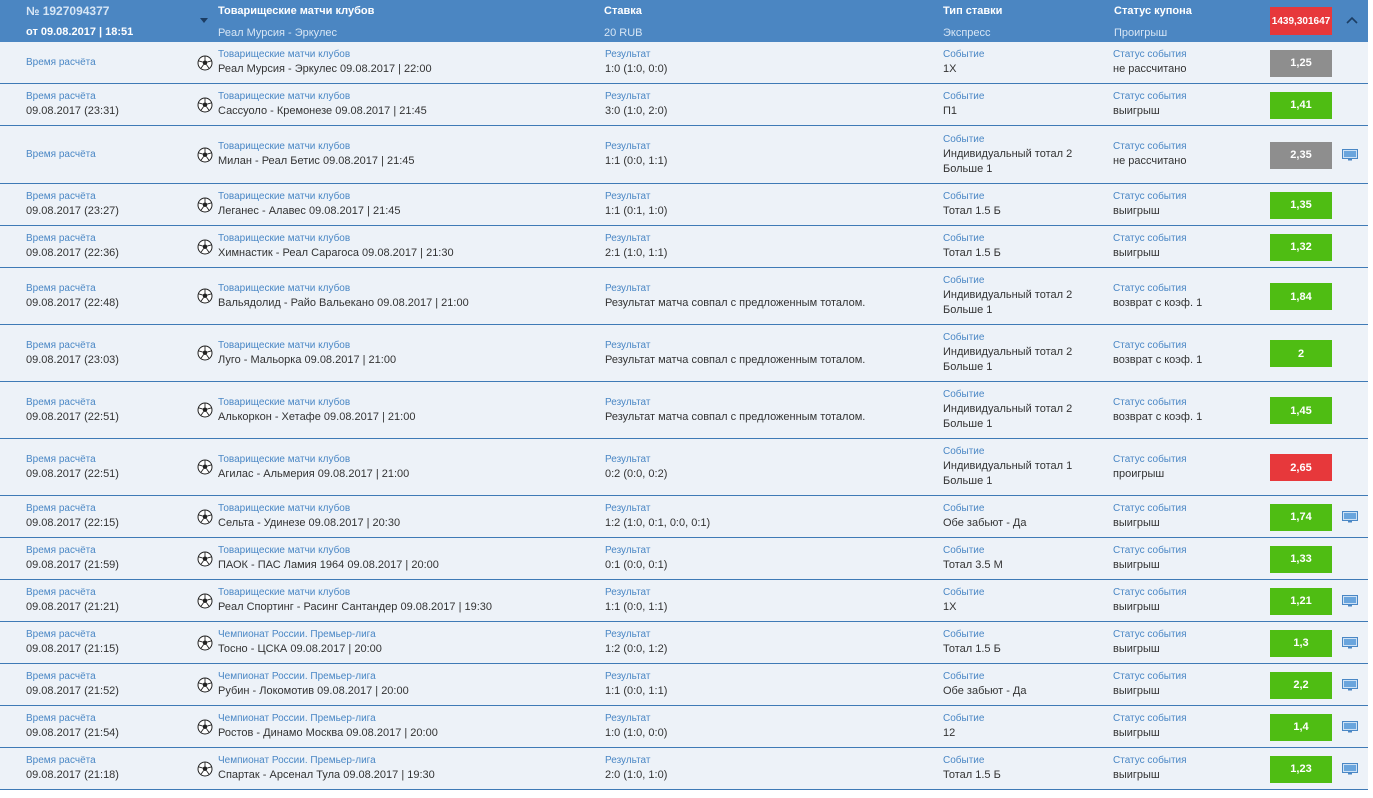 The width and height of the screenshot is (1373, 798). I want to click on odds-badge: 1,23, so click(1301, 769).